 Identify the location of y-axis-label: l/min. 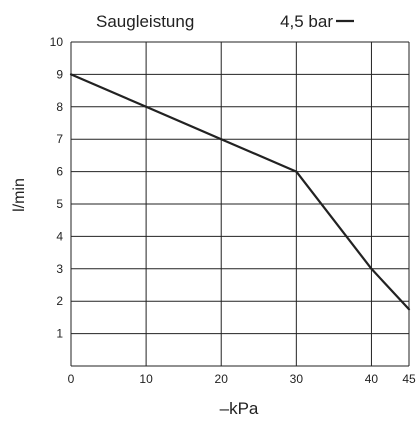
(19, 195).